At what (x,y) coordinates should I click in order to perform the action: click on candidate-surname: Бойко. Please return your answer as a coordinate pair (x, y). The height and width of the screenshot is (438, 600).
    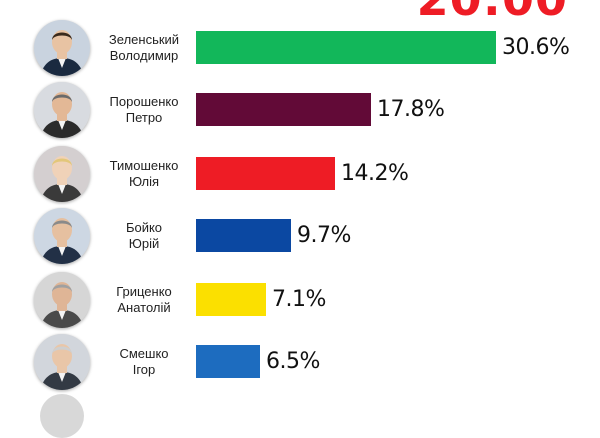
    Looking at the image, I should click on (144, 227).